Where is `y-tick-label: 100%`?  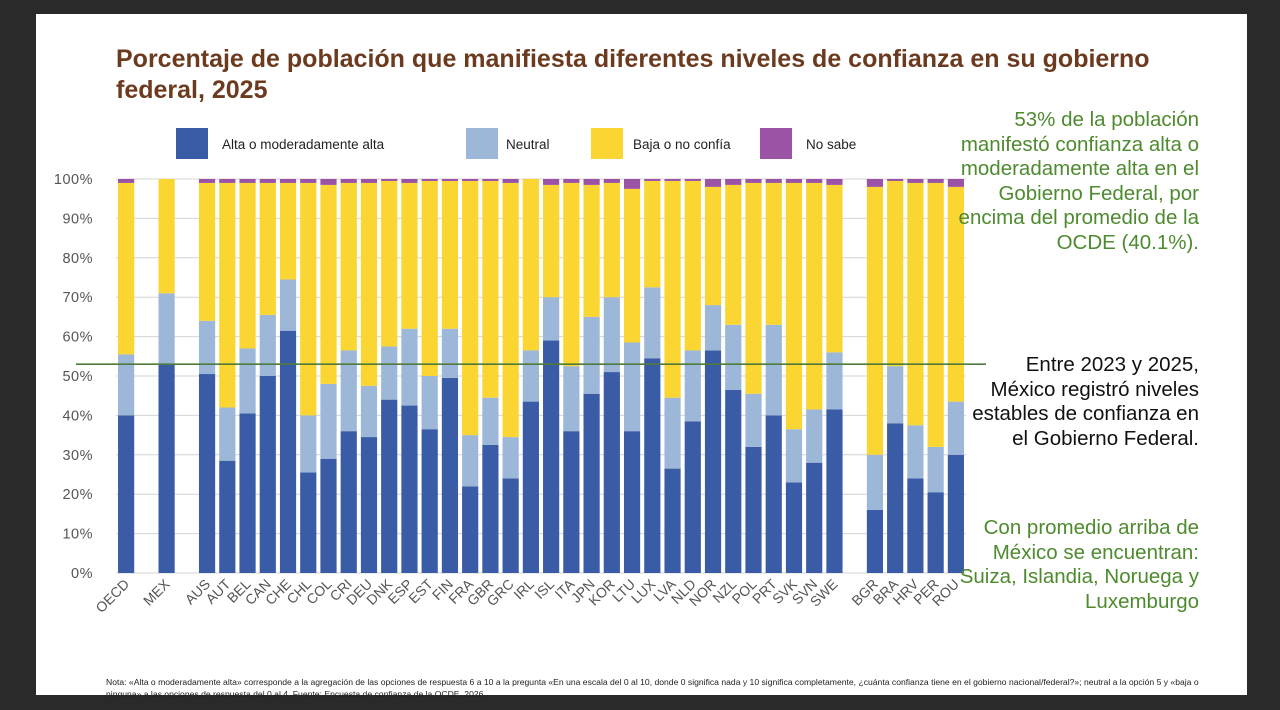 y-tick-label: 100% is located at coordinates (73, 180).